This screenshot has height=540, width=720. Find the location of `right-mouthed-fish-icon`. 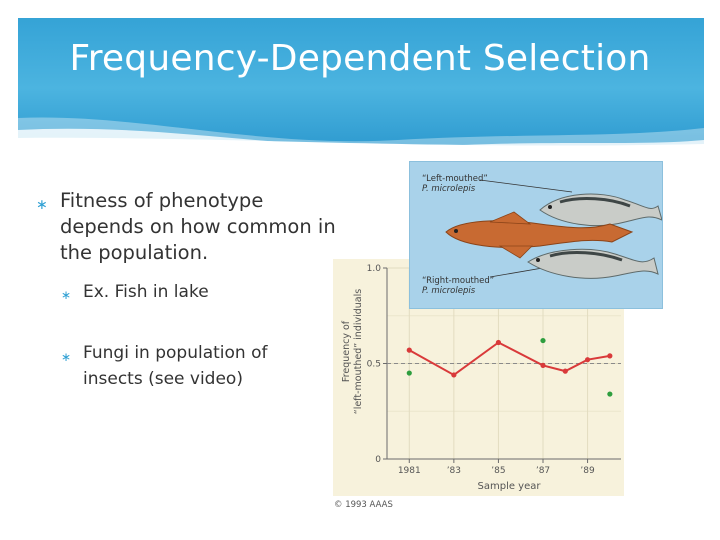

right-mouthed-fish-icon is located at coordinates (593, 263).